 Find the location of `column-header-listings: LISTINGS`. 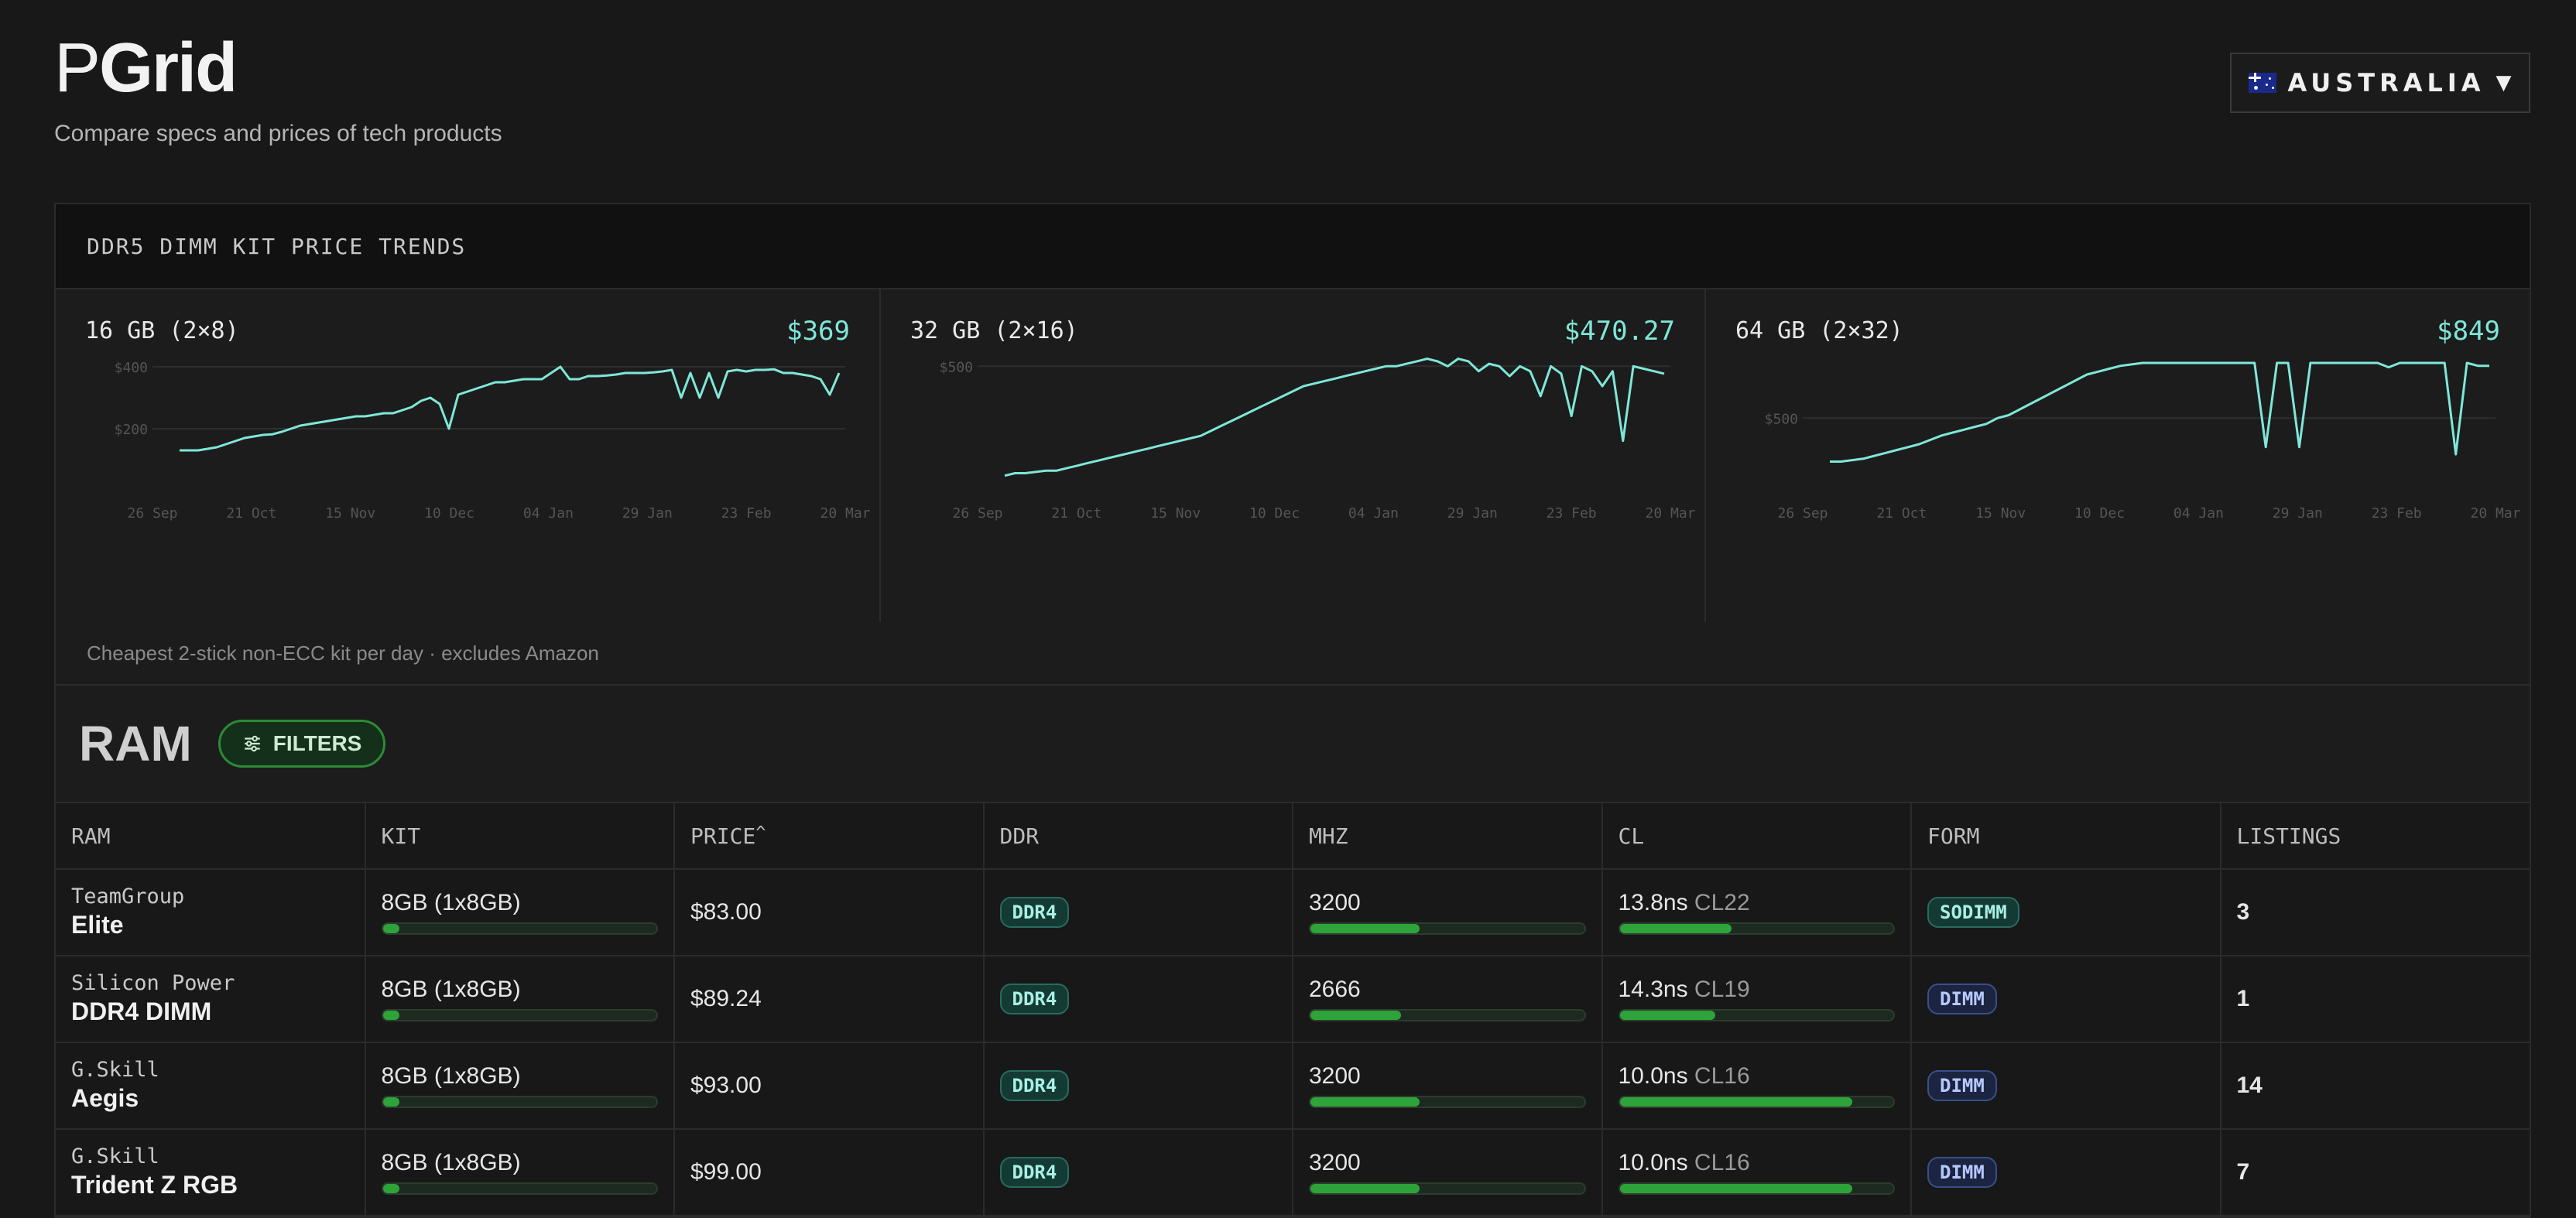

column-header-listings: LISTINGS is located at coordinates (2374, 836).